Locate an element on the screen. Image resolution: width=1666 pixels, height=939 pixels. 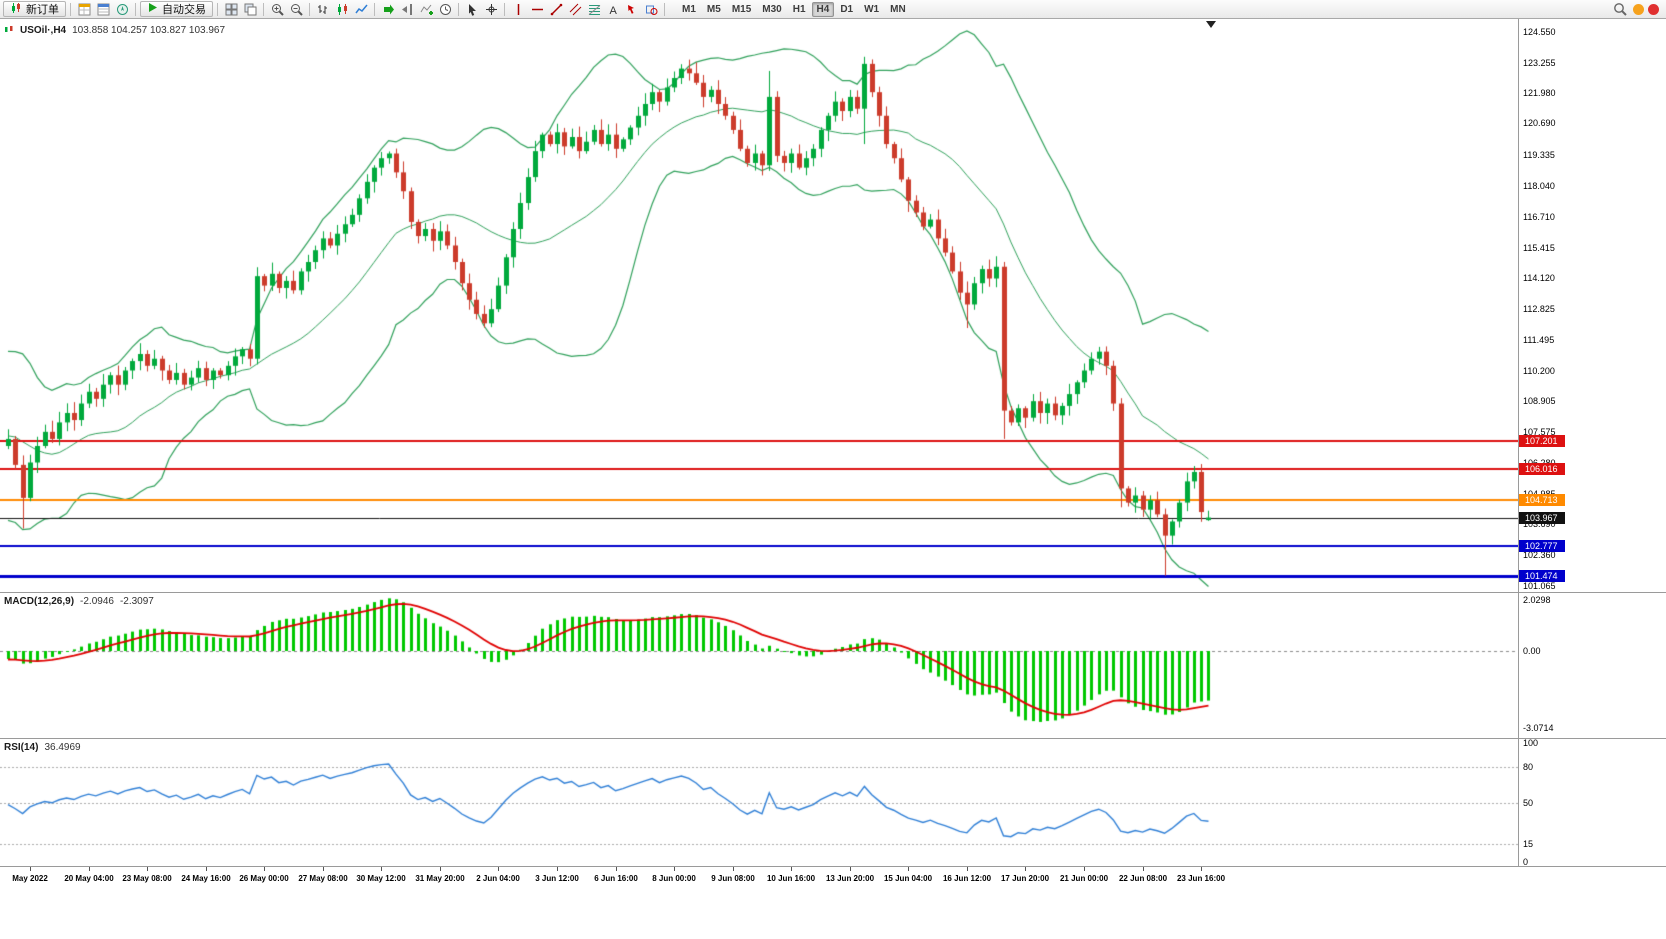
price-axis-border is located at coordinates (1518, 453).